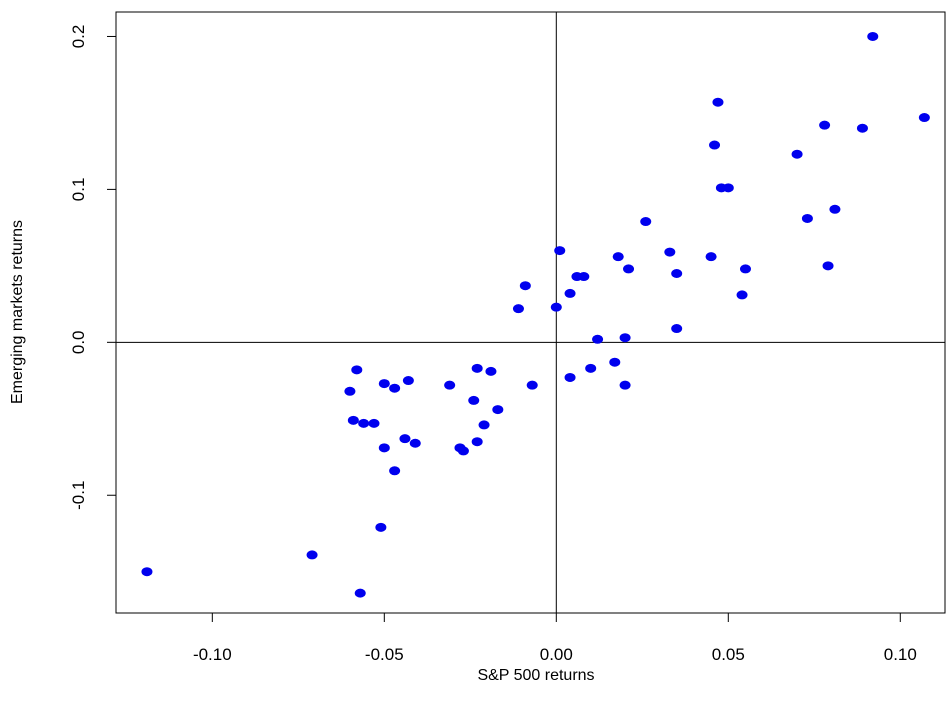 The height and width of the screenshot is (712, 946). What do you see at coordinates (78, 37) in the screenshot?
I see `y-tick-label: 0.2` at bounding box center [78, 37].